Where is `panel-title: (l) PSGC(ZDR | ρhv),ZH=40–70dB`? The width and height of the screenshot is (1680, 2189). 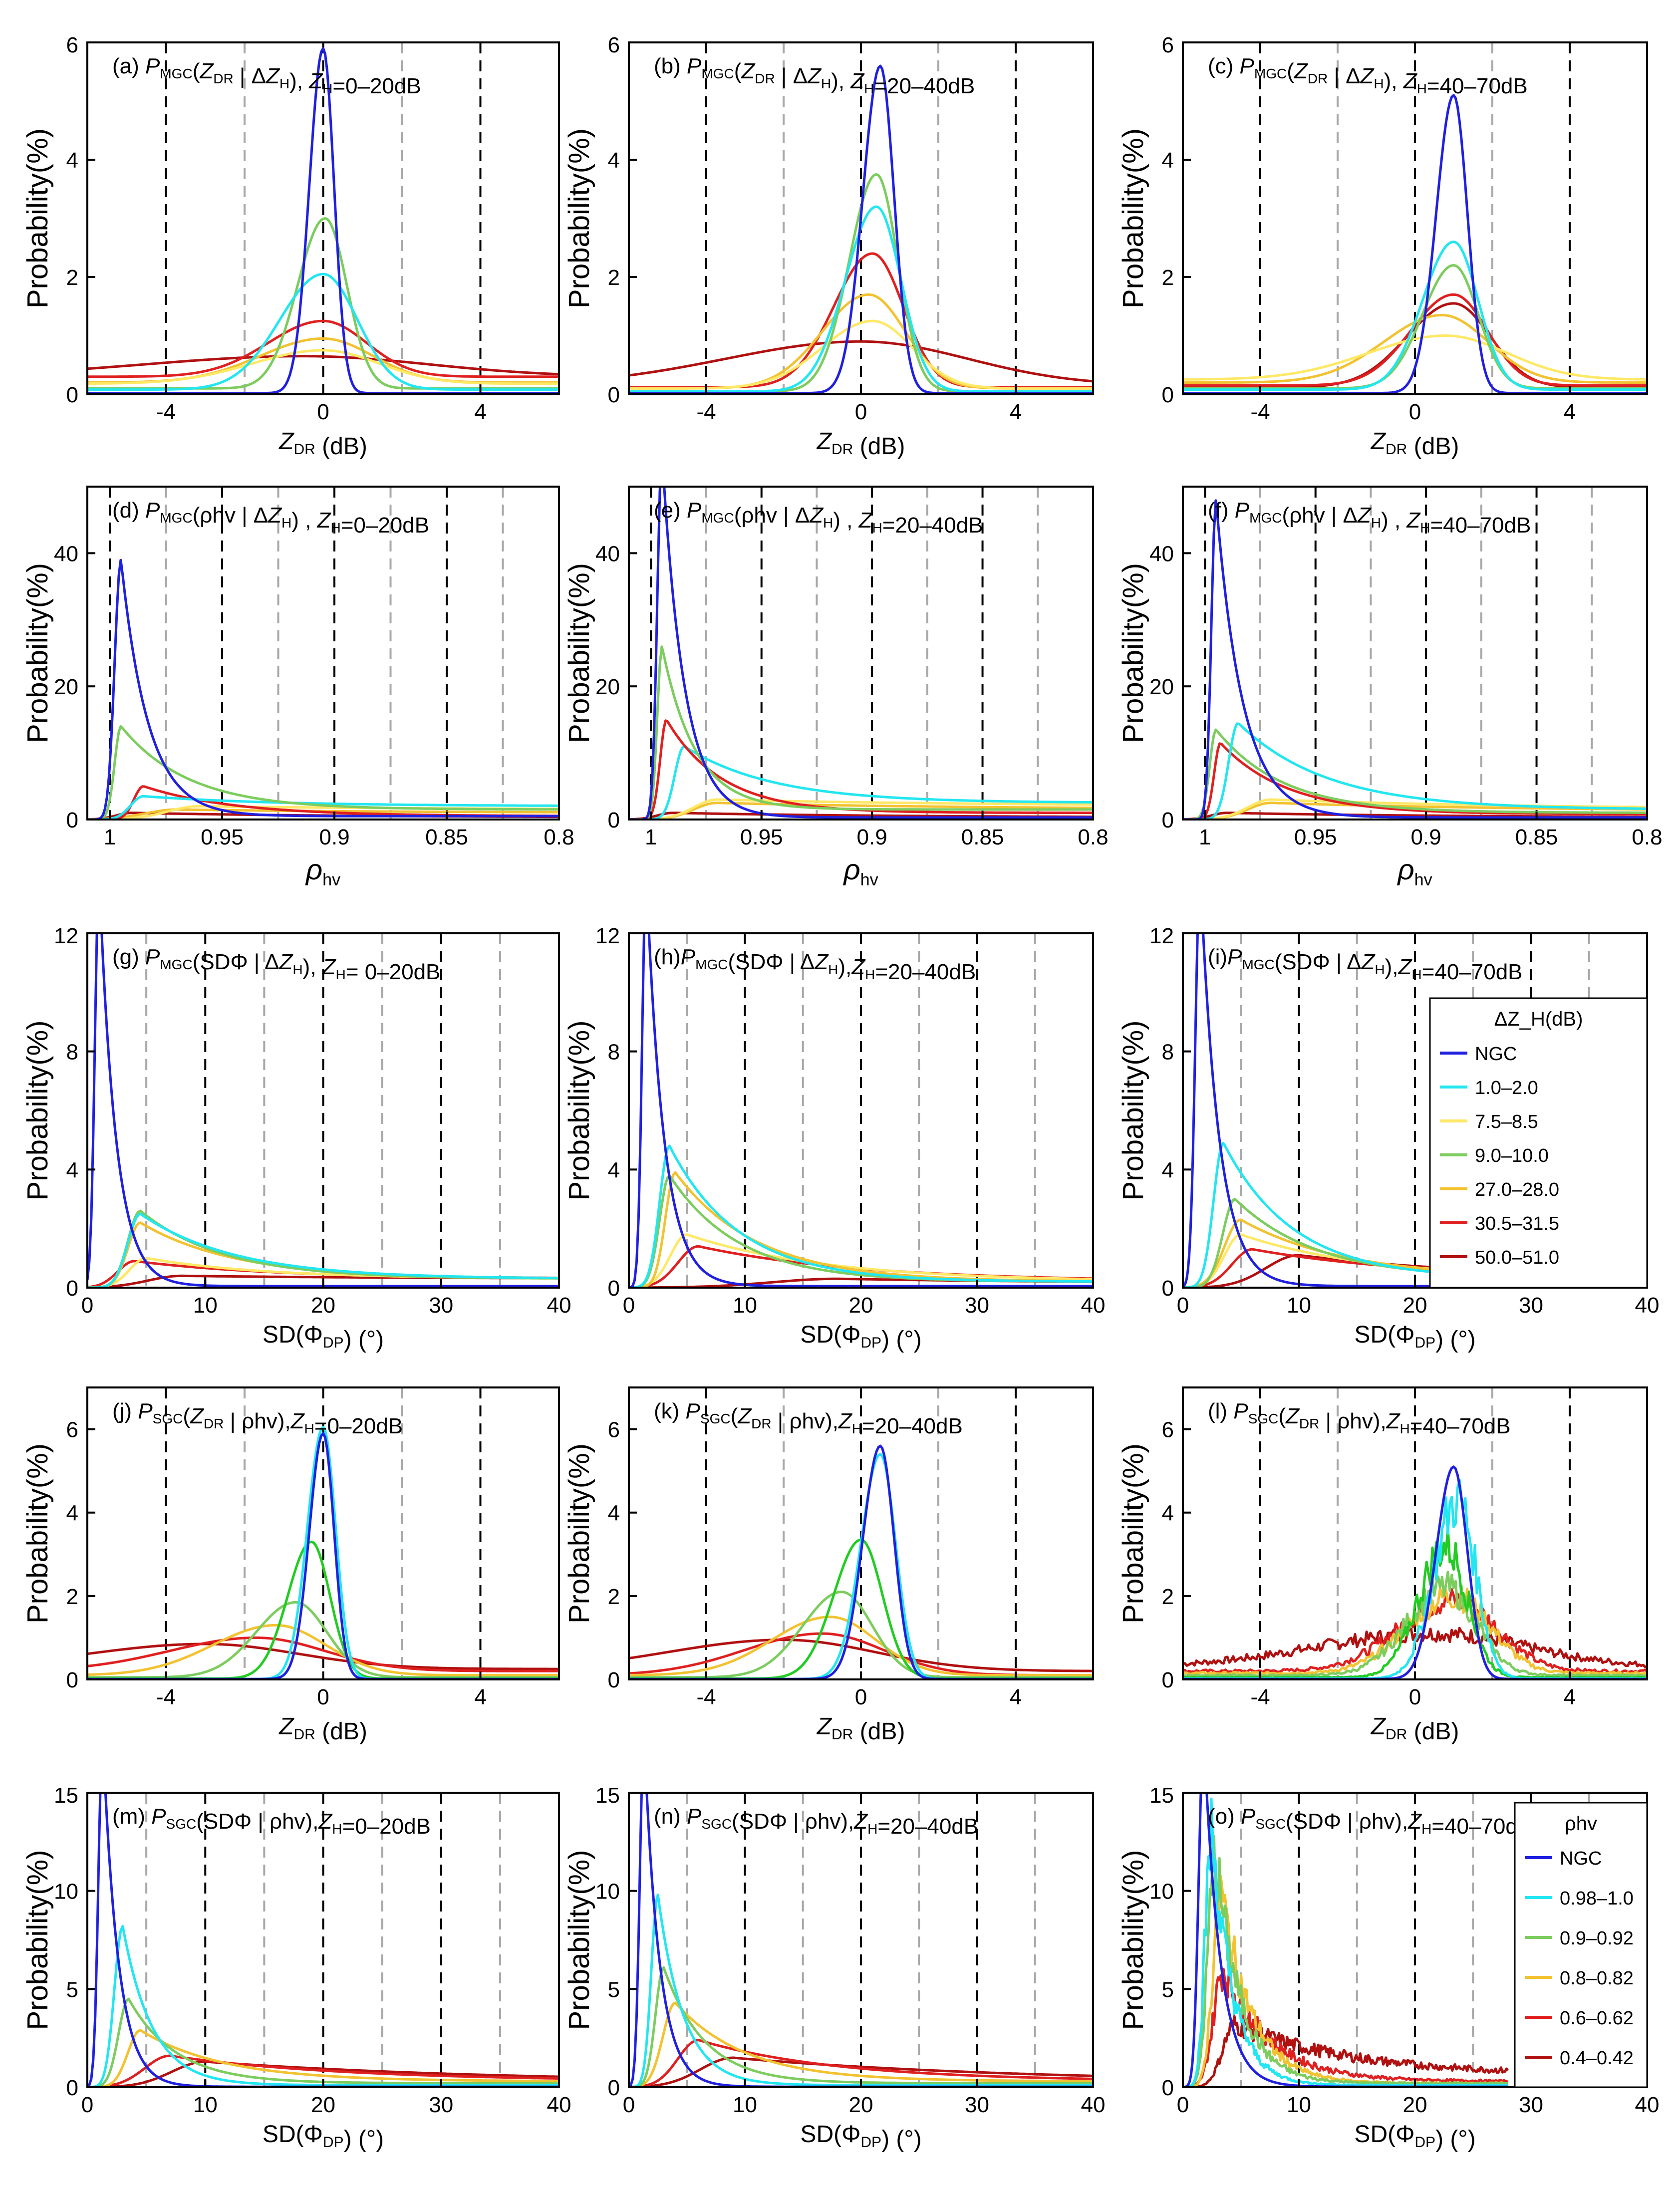 panel-title: (l) PSGC(ZDR | ρhv),ZH=40–70dB is located at coordinates (1359, 1418).